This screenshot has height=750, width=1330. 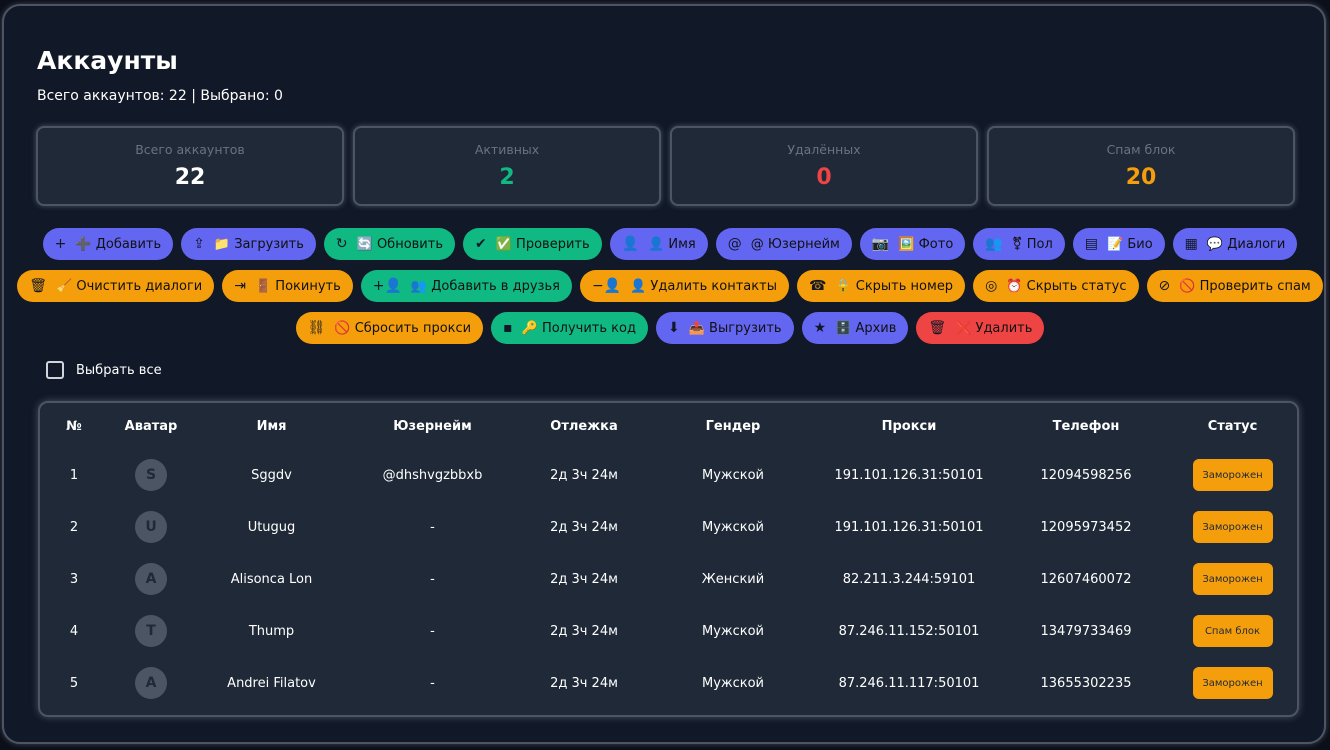 What do you see at coordinates (151, 631) in the screenshot?
I see `avatar-cell: T` at bounding box center [151, 631].